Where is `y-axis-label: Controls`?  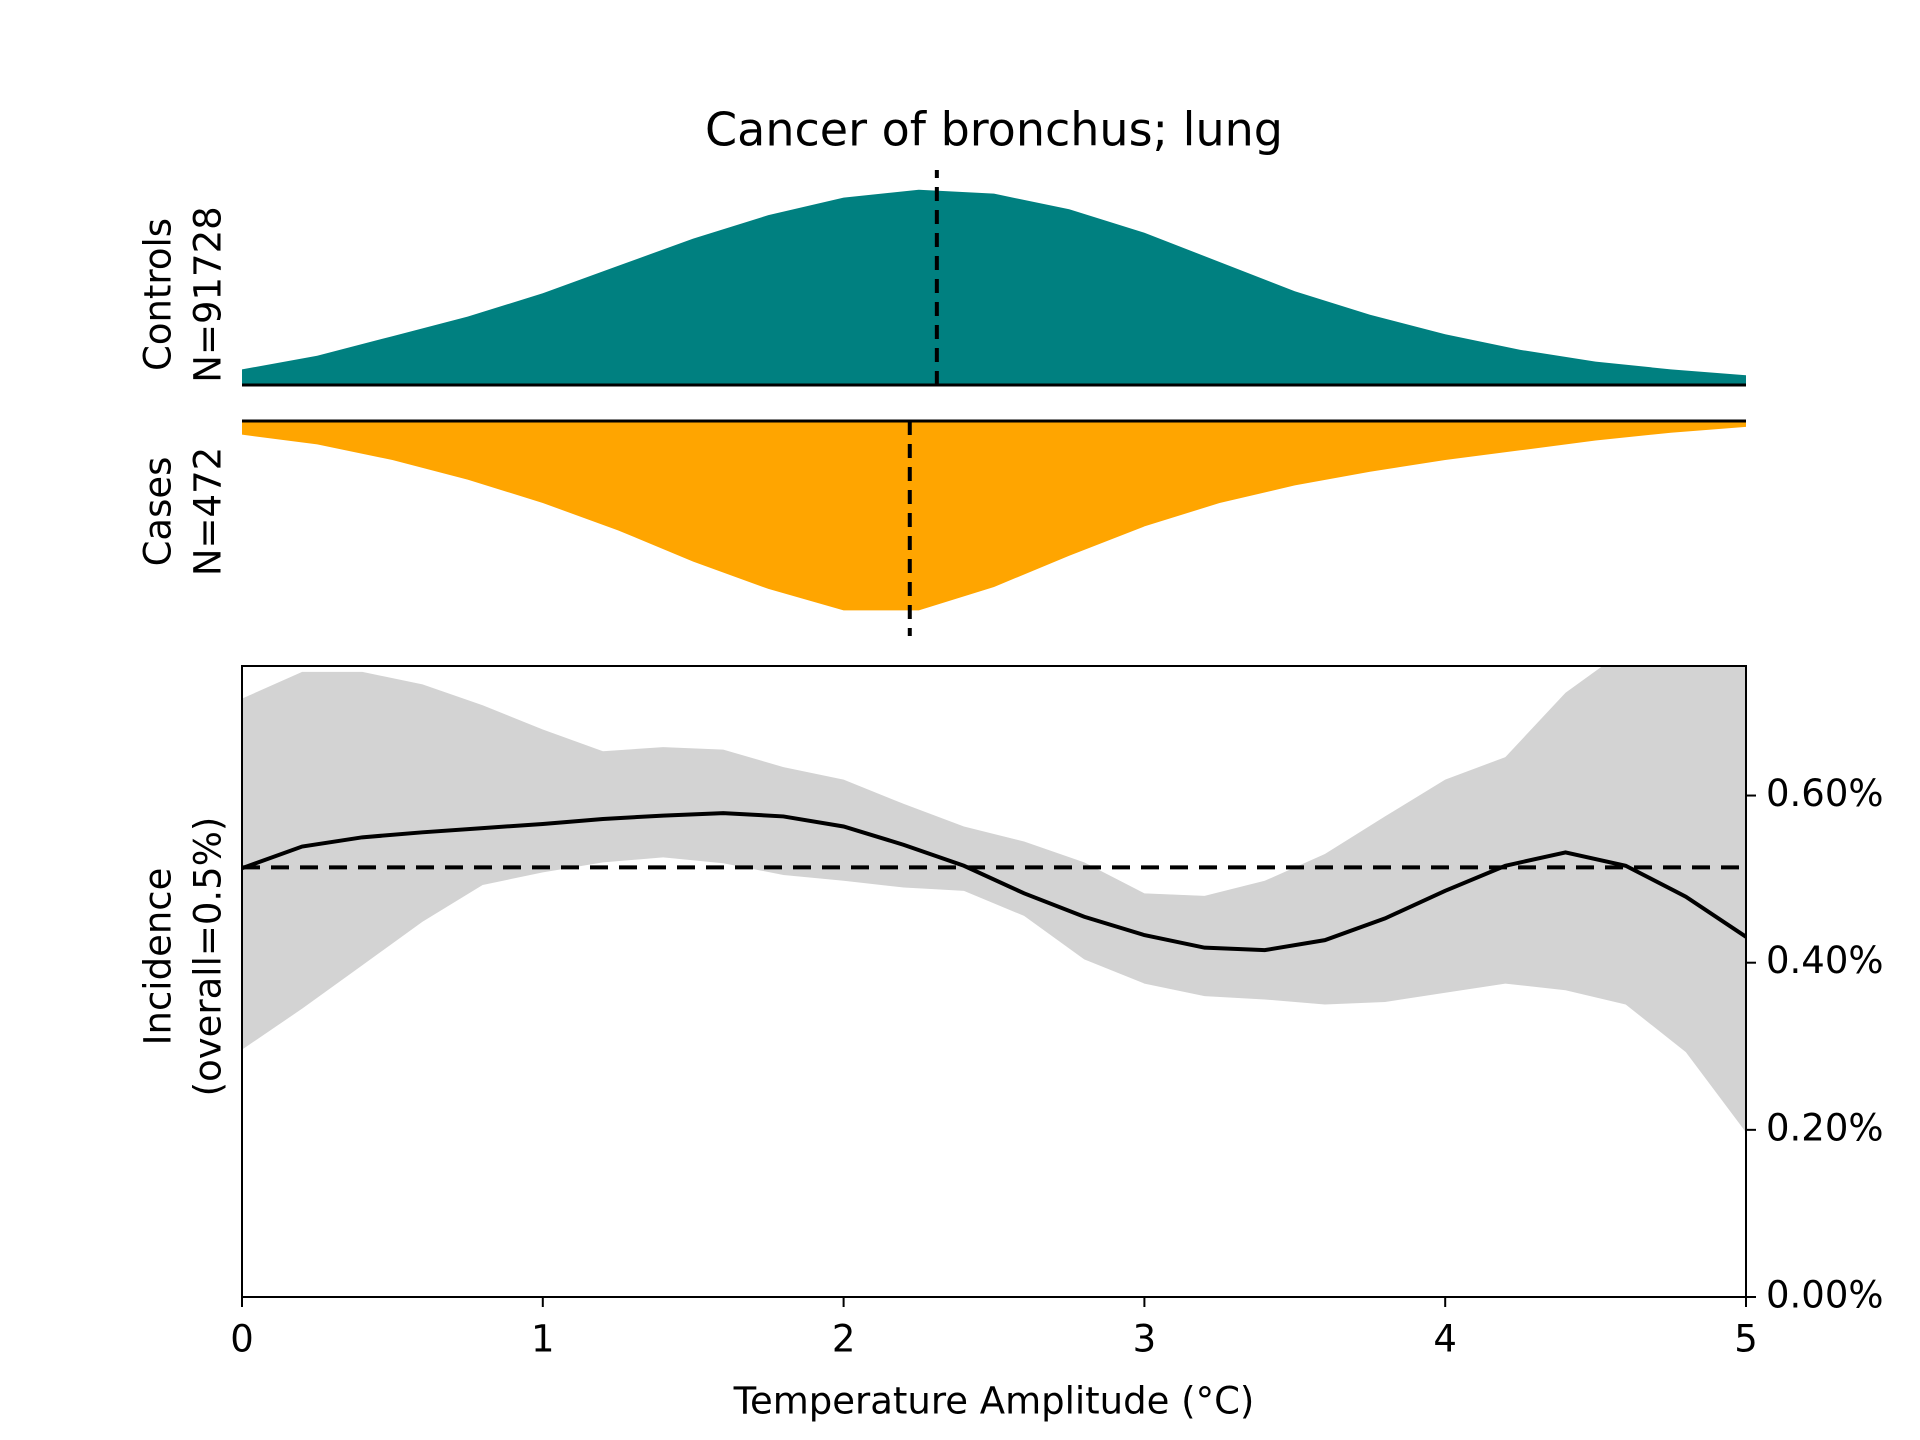
y-axis-label: Controls is located at coordinates (158, 294).